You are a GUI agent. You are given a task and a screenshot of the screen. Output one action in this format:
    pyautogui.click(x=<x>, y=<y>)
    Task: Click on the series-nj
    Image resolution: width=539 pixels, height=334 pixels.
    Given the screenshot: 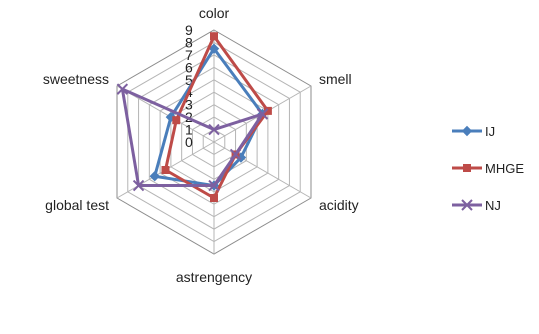 What is the action you would take?
    pyautogui.click(x=192, y=137)
    